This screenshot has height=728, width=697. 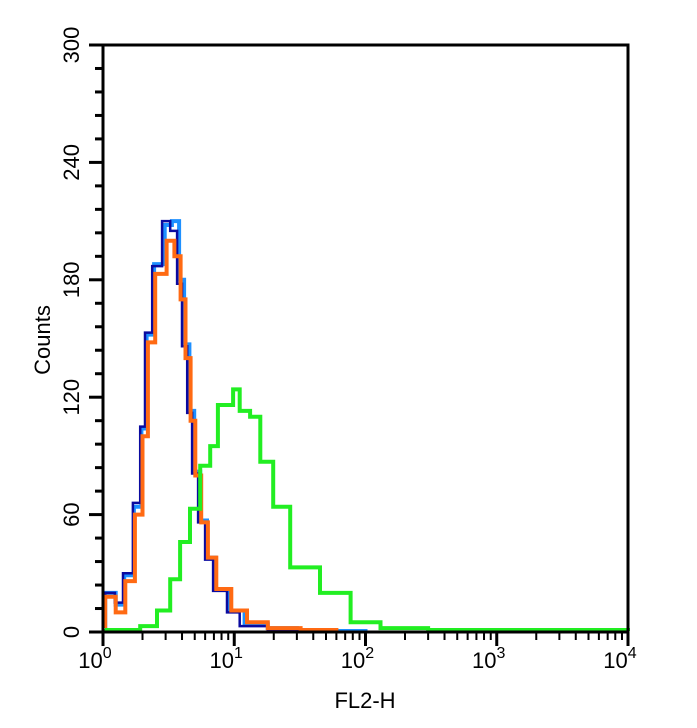 What do you see at coordinates (107, 653) in the screenshot?
I see `x-tick-exponent: 0` at bounding box center [107, 653].